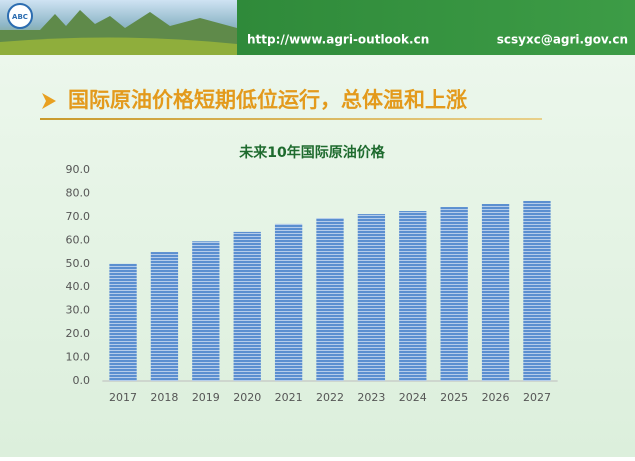 Image resolution: width=635 pixels, height=461 pixels. I want to click on y-tick-label: 30.0, so click(78, 310).